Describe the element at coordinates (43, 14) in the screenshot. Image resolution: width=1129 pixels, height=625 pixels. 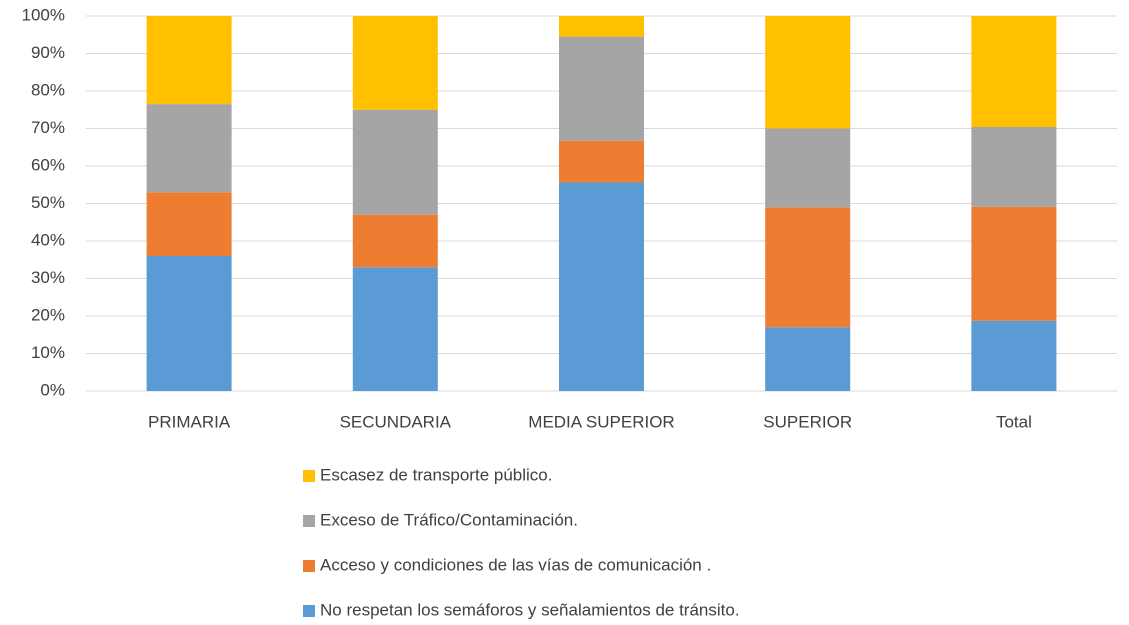
I see `y-tick-label: 100%` at that location.